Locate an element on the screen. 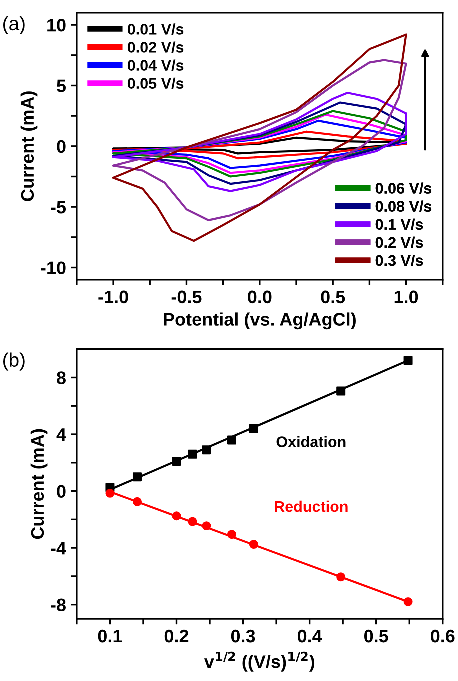 The height and width of the screenshot is (681, 458). legend-label: 0.02 V/s is located at coordinates (156, 48).